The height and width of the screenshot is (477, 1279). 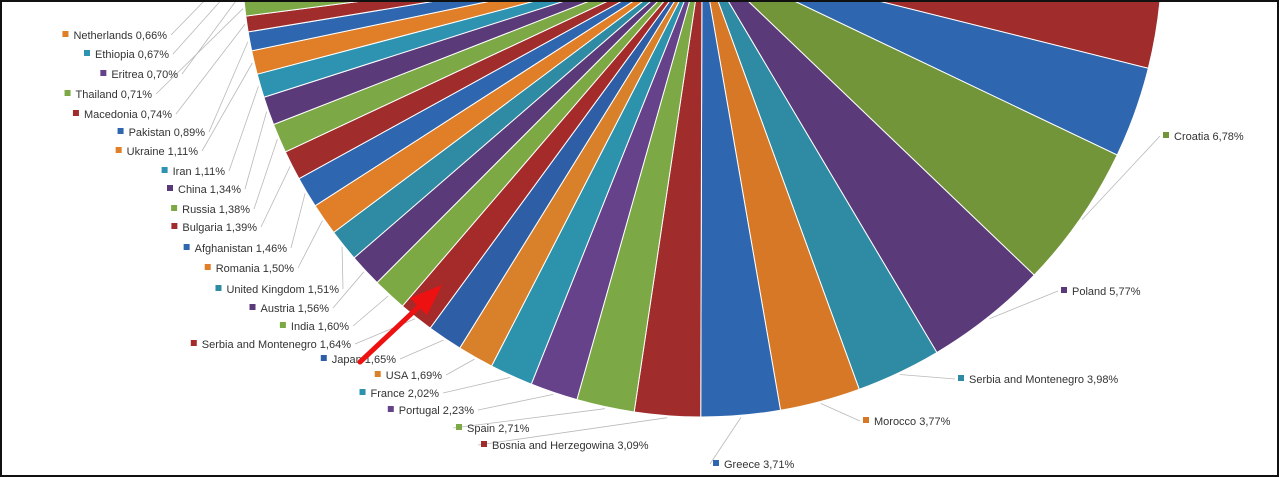 I want to click on slice-label-ukraine-1-11: Ukraine 1,11%, so click(x=163, y=152).